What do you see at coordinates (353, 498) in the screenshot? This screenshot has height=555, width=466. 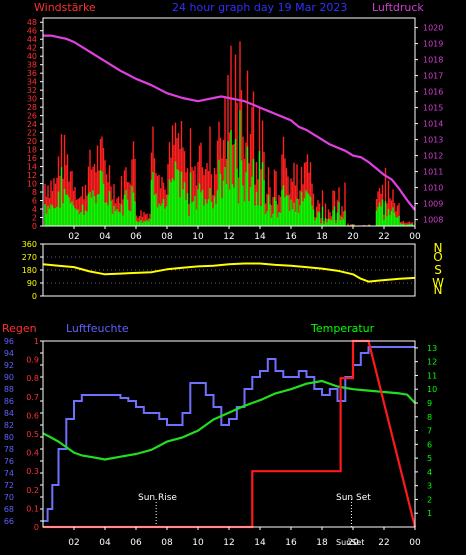 I see `sunset-annotation: Sun Set` at bounding box center [353, 498].